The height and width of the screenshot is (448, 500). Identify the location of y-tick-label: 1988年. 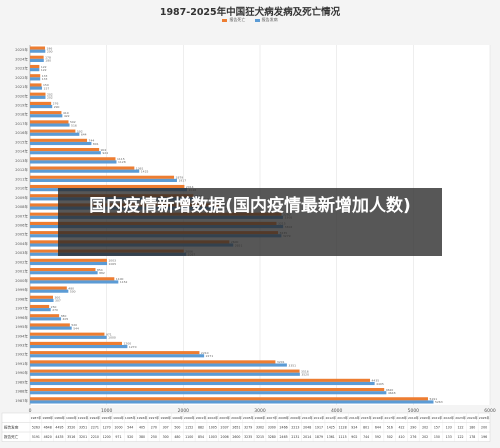
(21, 391).